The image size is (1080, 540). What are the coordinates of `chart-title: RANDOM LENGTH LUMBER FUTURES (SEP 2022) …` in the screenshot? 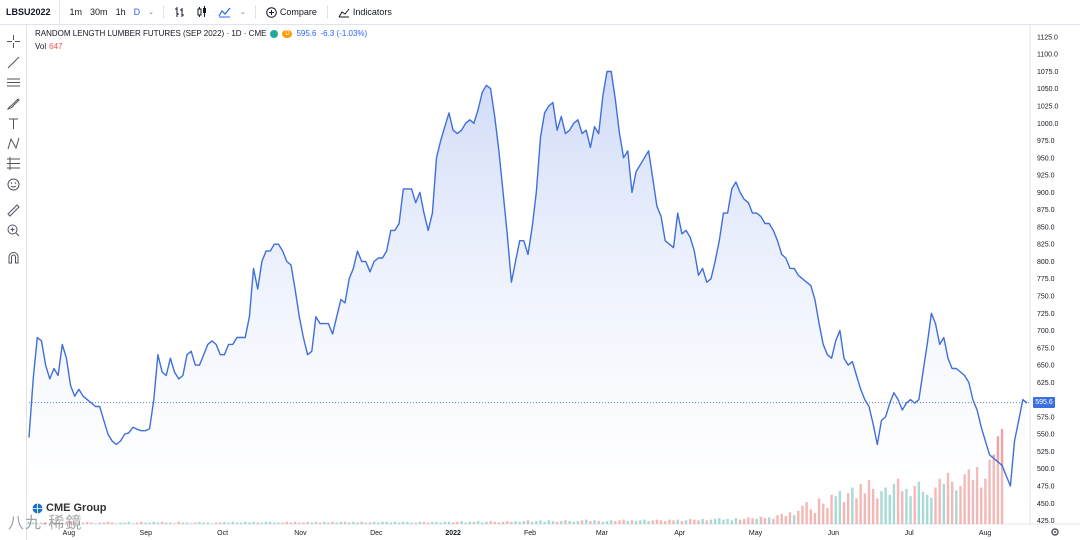 It's located at (151, 33).